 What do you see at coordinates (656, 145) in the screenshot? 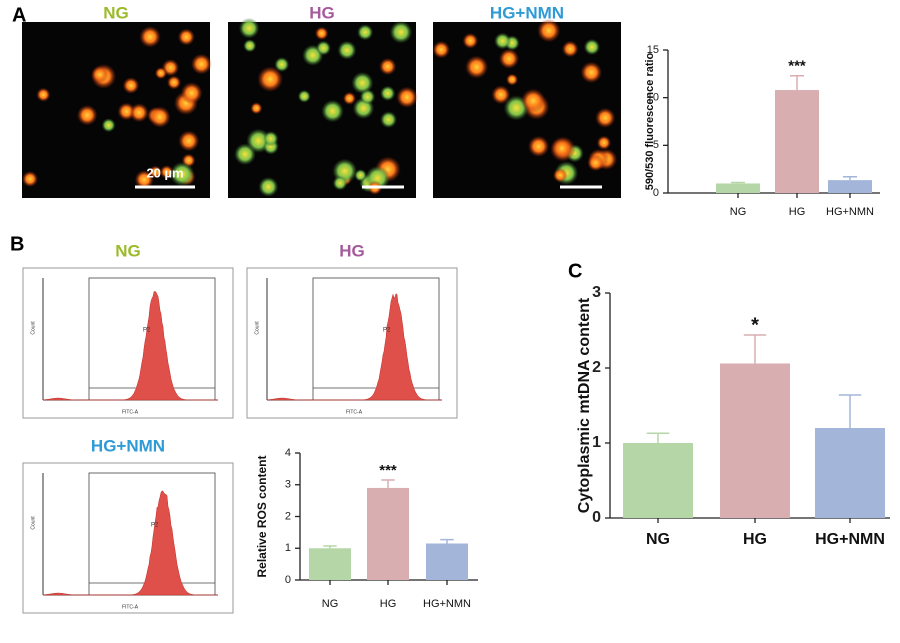
I see `y-tick-label: 5` at bounding box center [656, 145].